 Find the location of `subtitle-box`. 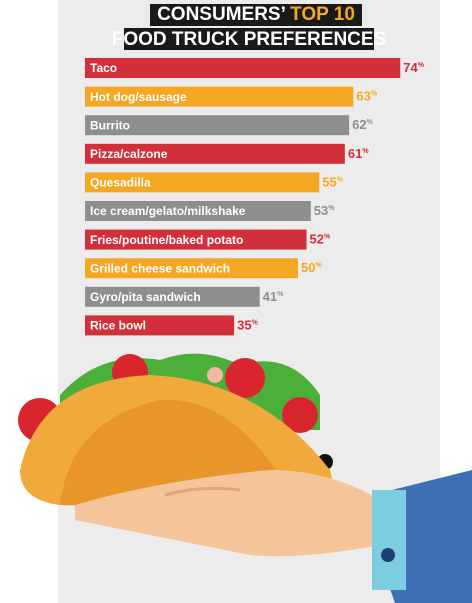

subtitle-box is located at coordinates (249, 39).